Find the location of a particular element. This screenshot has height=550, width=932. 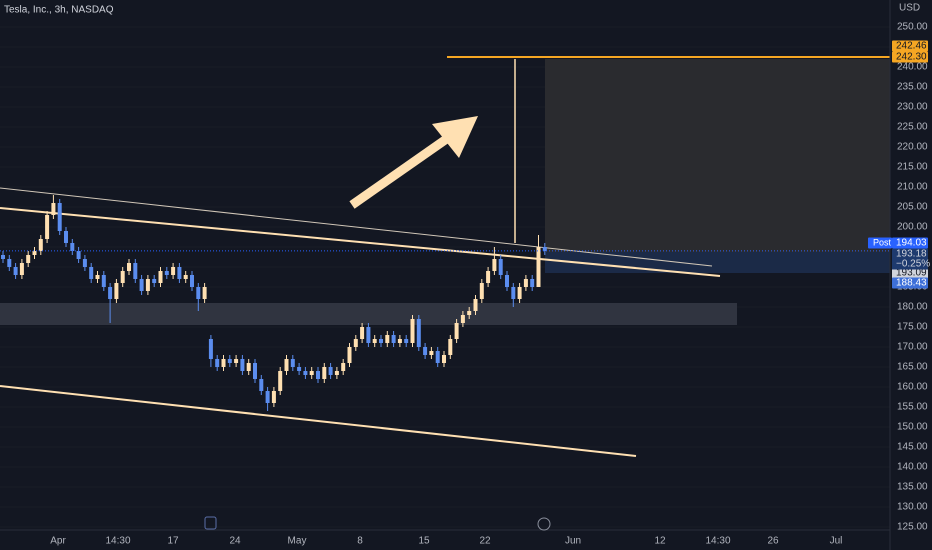

x-tick-label: 12 is located at coordinates (660, 541).